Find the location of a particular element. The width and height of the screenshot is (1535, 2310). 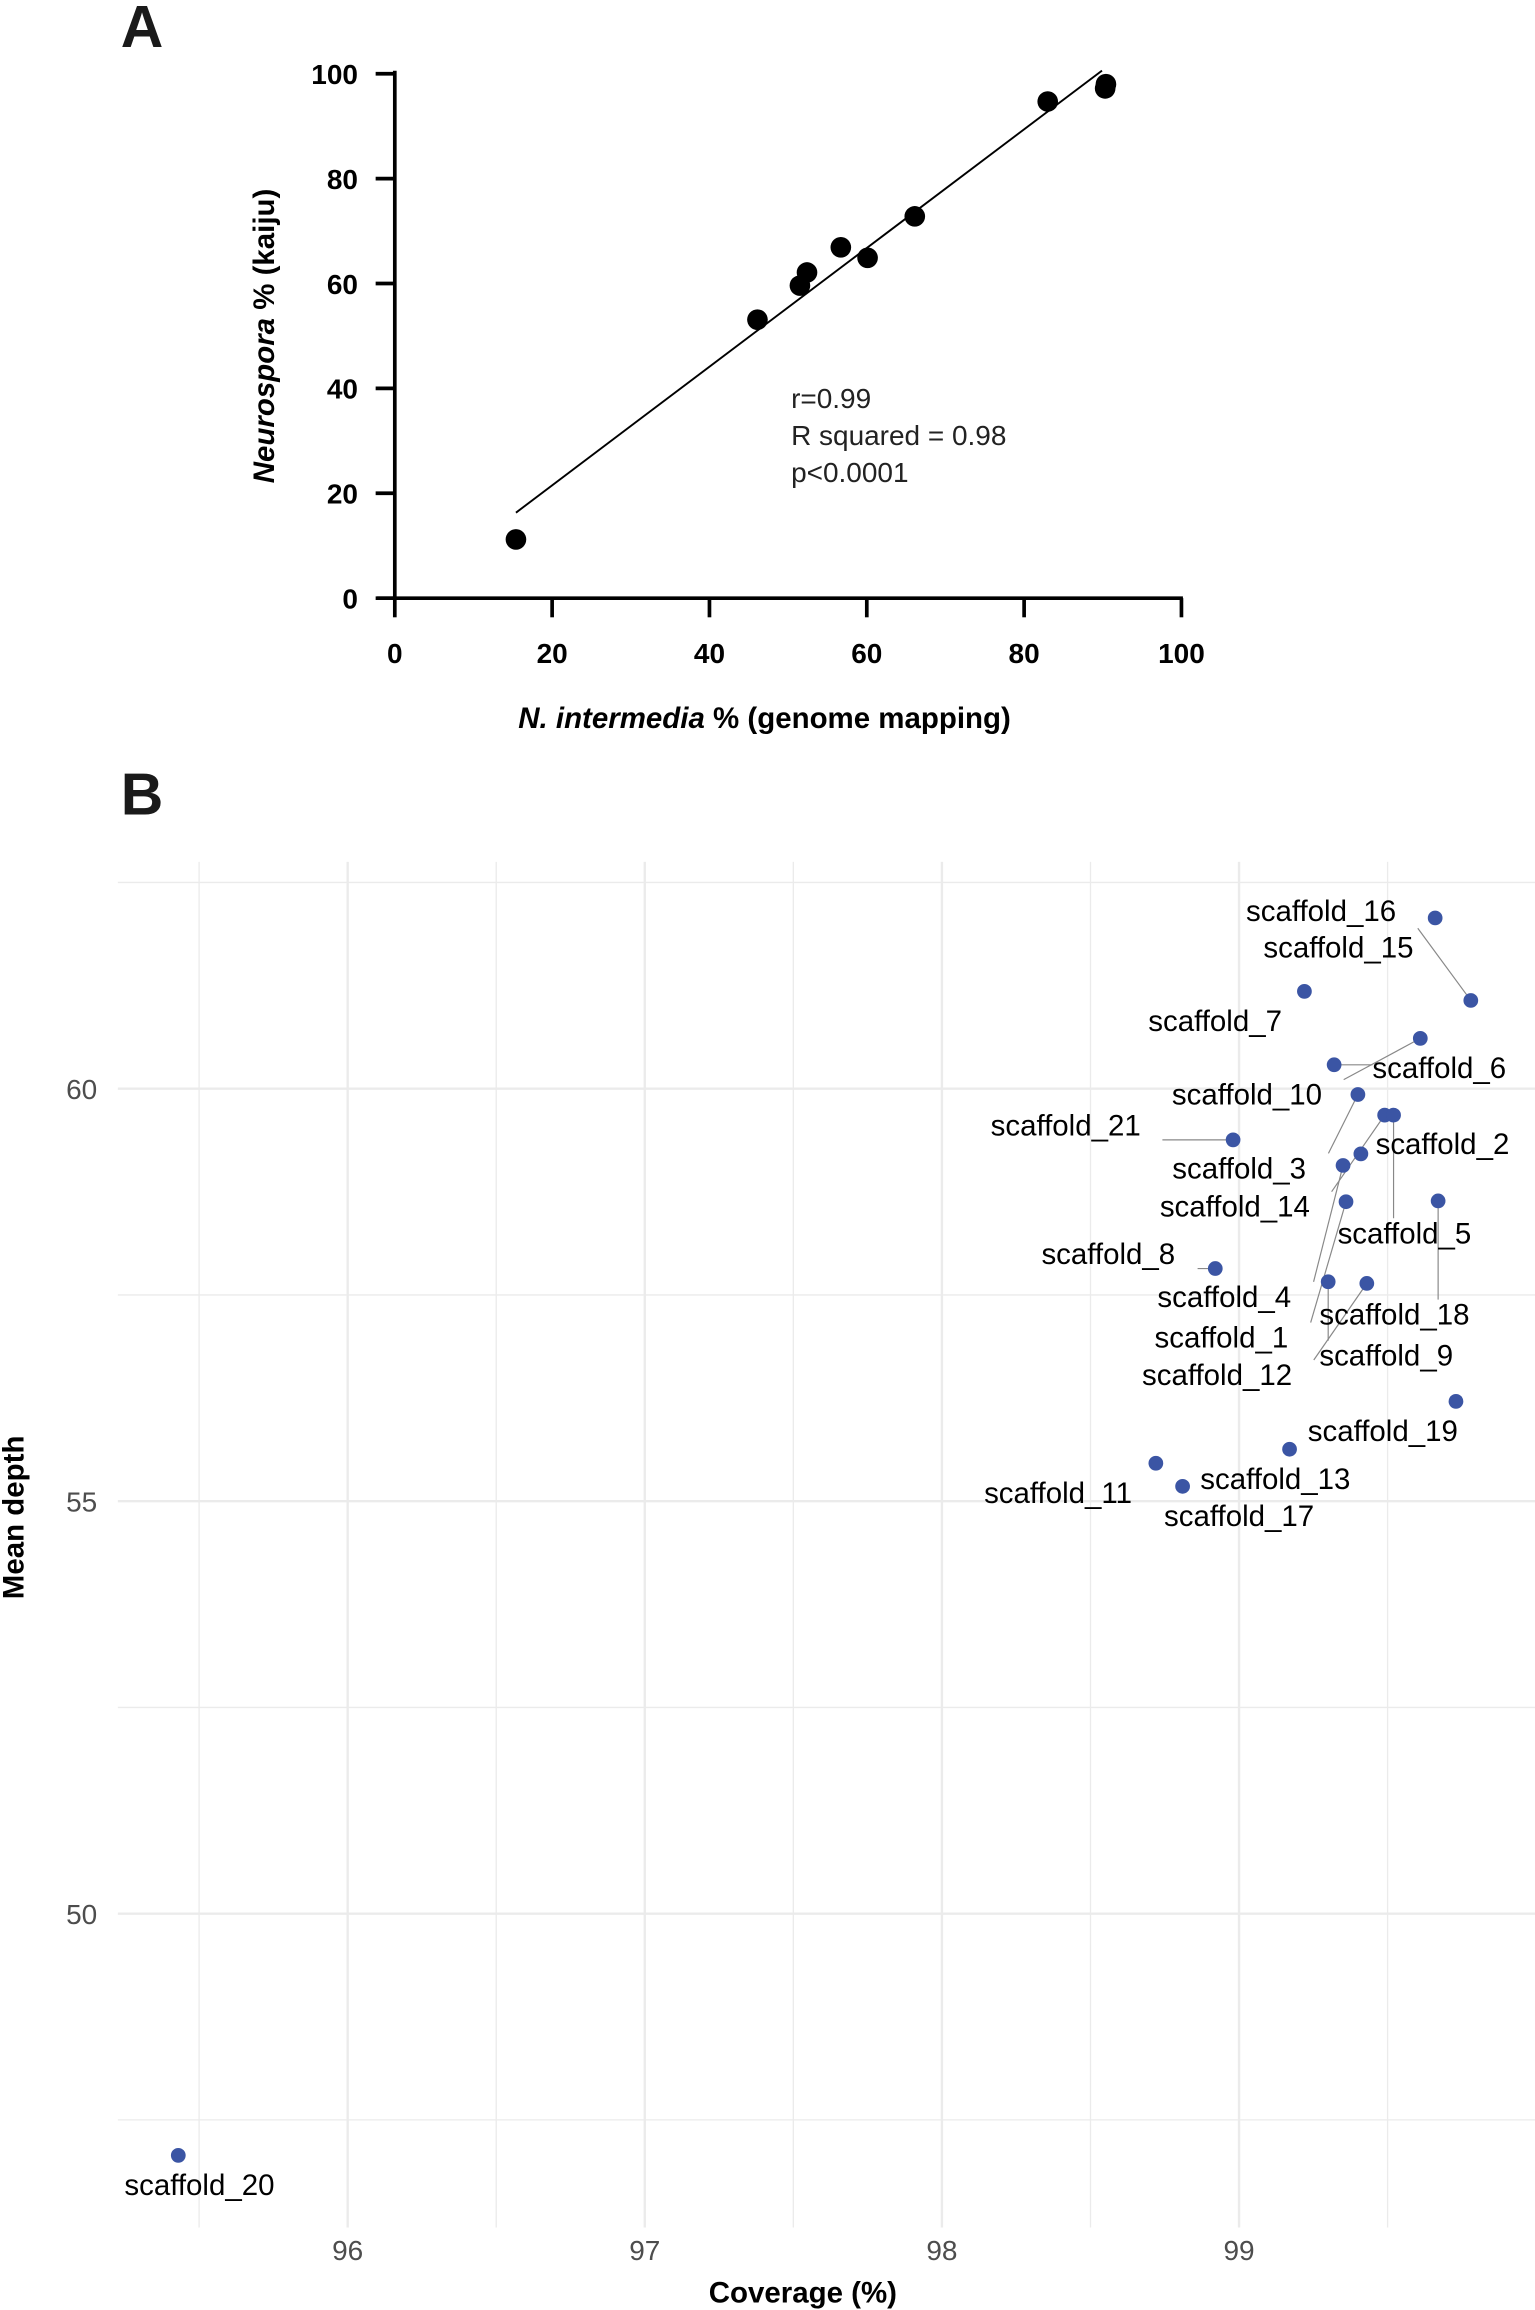

stat-annotation: r=0.99 is located at coordinates (831, 398).